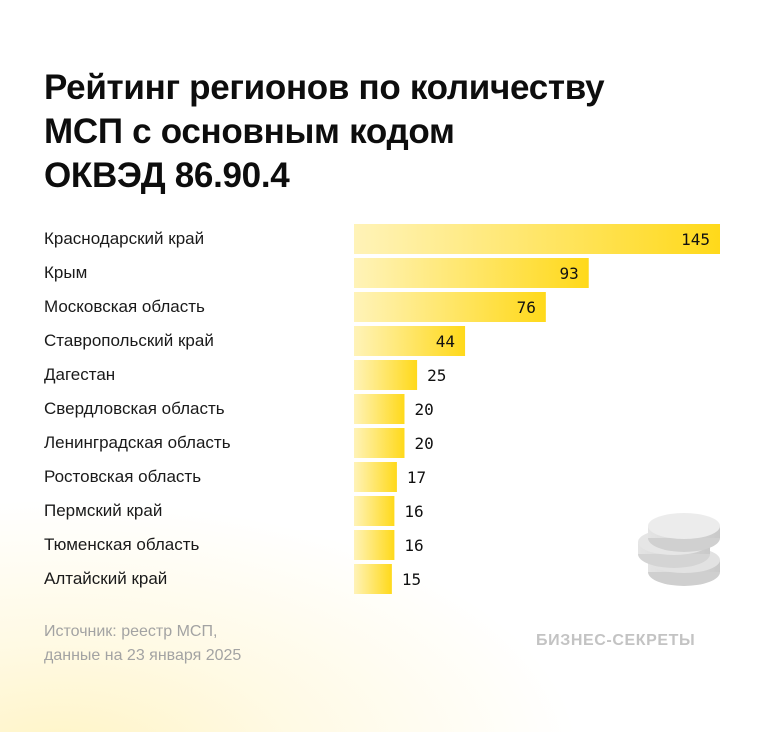 The height and width of the screenshot is (732, 764). What do you see at coordinates (679, 549) in the screenshot?
I see `coins-stack-icon` at bounding box center [679, 549].